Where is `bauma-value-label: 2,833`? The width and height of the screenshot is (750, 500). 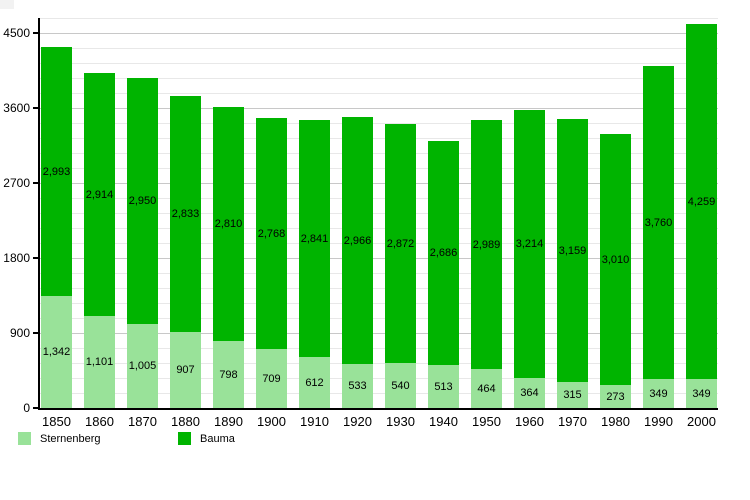 bauma-value-label: 2,833 is located at coordinates (185, 214).